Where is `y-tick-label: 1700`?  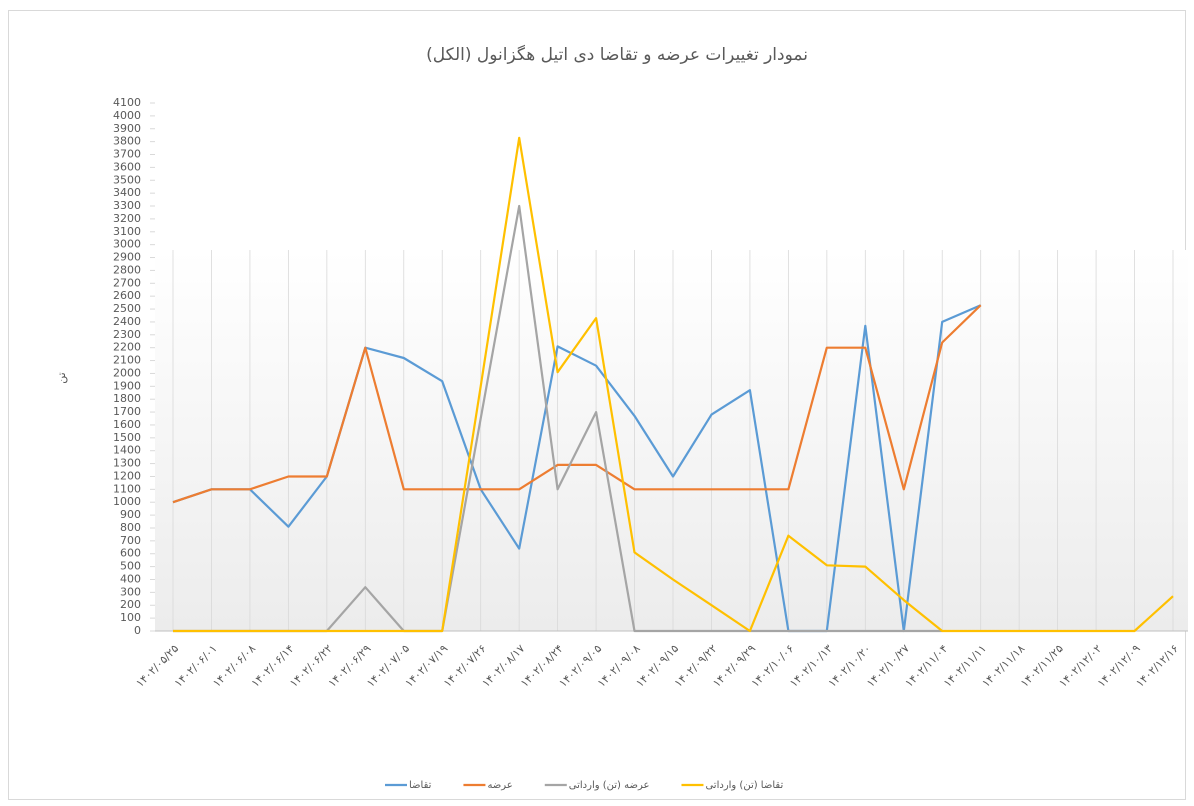
y-tick-label: 1700 is located at coordinates (127, 411).